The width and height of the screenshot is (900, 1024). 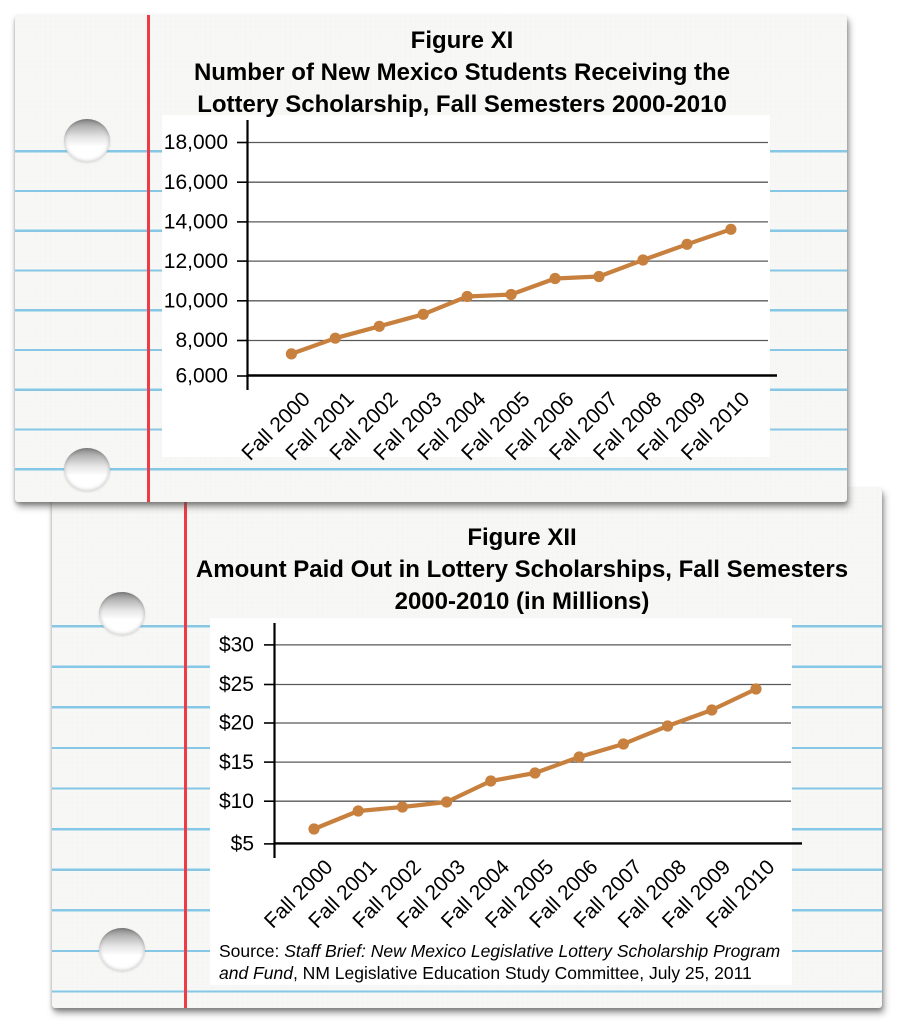 What do you see at coordinates (236, 684) in the screenshot?
I see `svg-text: $25` at bounding box center [236, 684].